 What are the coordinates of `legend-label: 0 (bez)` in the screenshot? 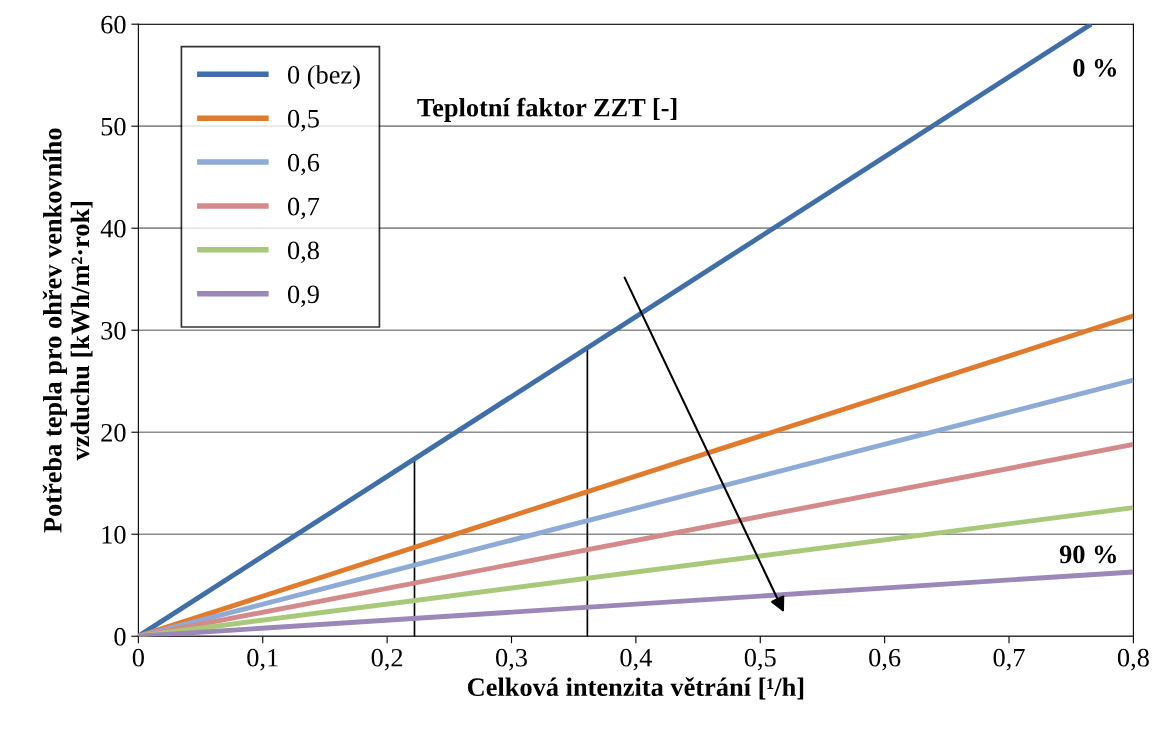 It's located at (323, 77).